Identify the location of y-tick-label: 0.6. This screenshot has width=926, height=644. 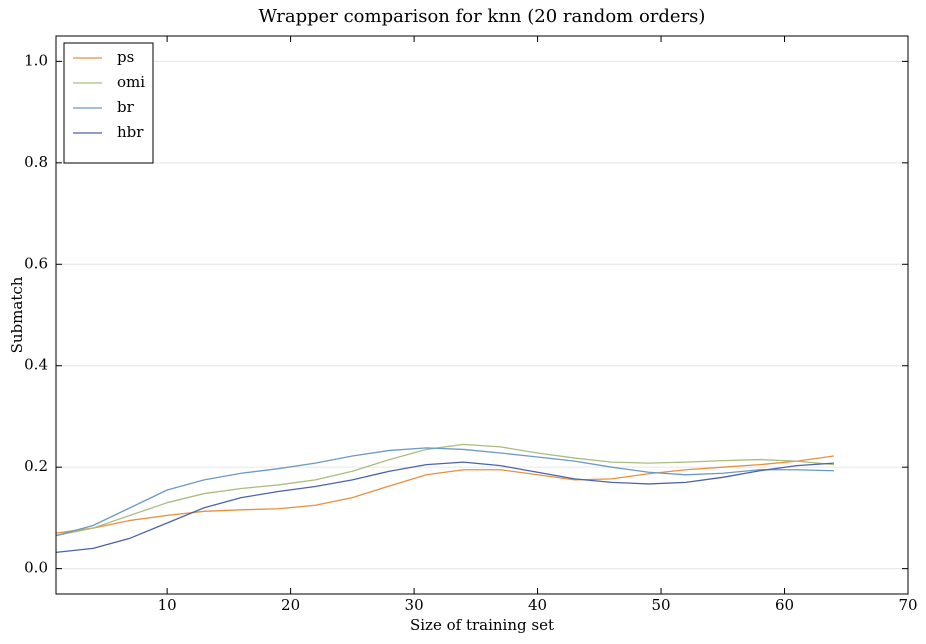
(36, 263).